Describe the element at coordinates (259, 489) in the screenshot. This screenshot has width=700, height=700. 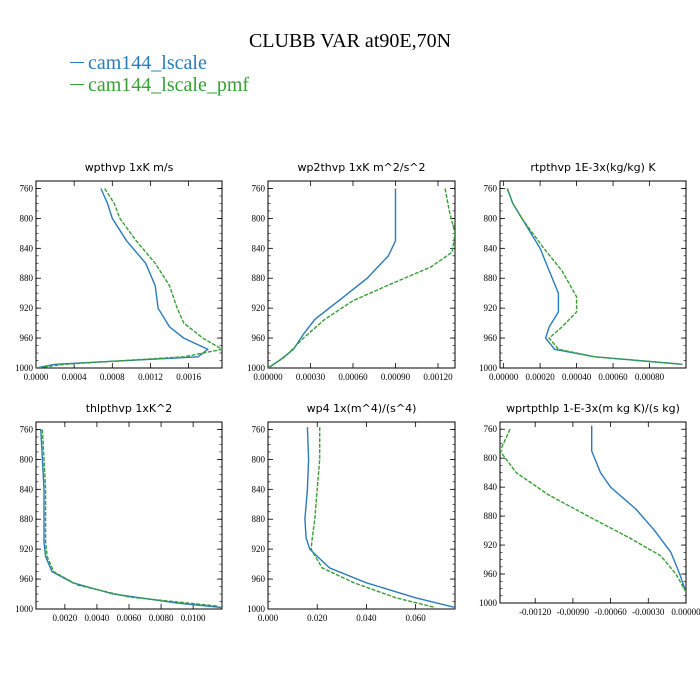
I see `ytick-label-4-2: 840` at that location.